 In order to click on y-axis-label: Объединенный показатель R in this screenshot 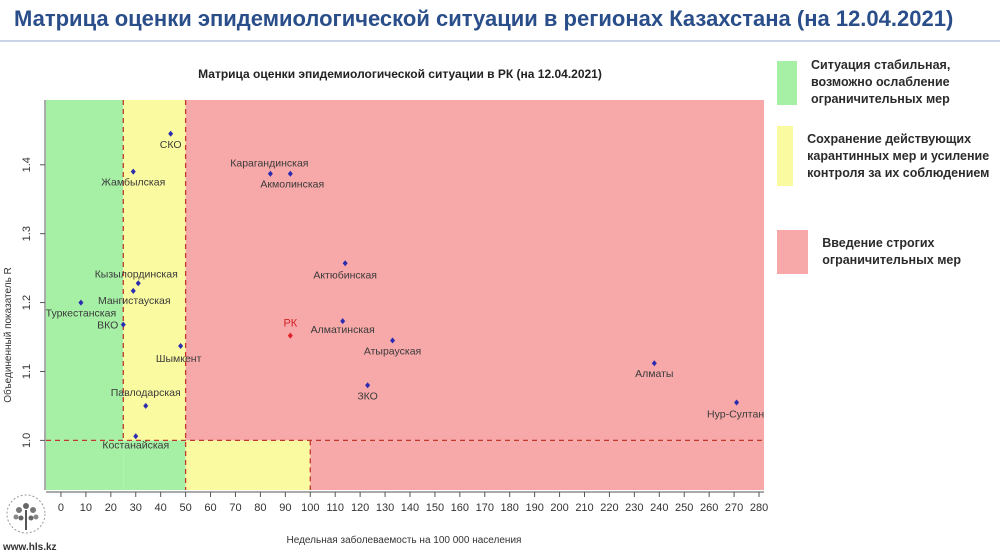, I will do `click(8, 335)`.